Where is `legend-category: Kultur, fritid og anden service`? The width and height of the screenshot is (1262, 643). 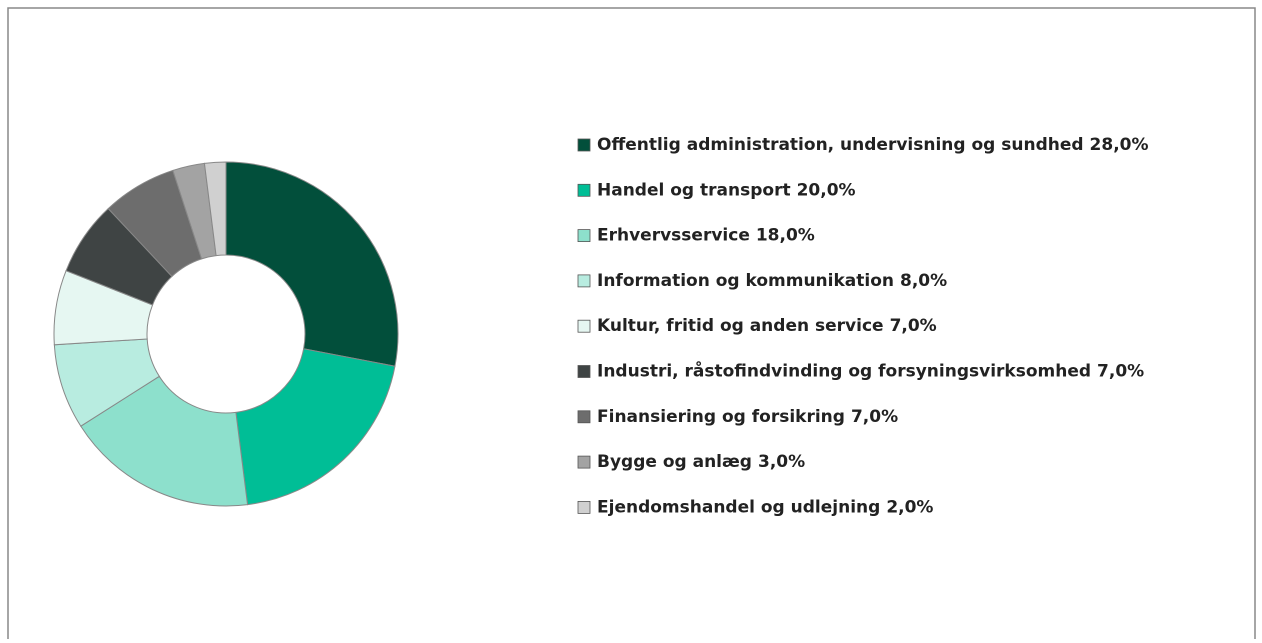
legend-category: Kultur, fritid og anden service is located at coordinates (740, 326).